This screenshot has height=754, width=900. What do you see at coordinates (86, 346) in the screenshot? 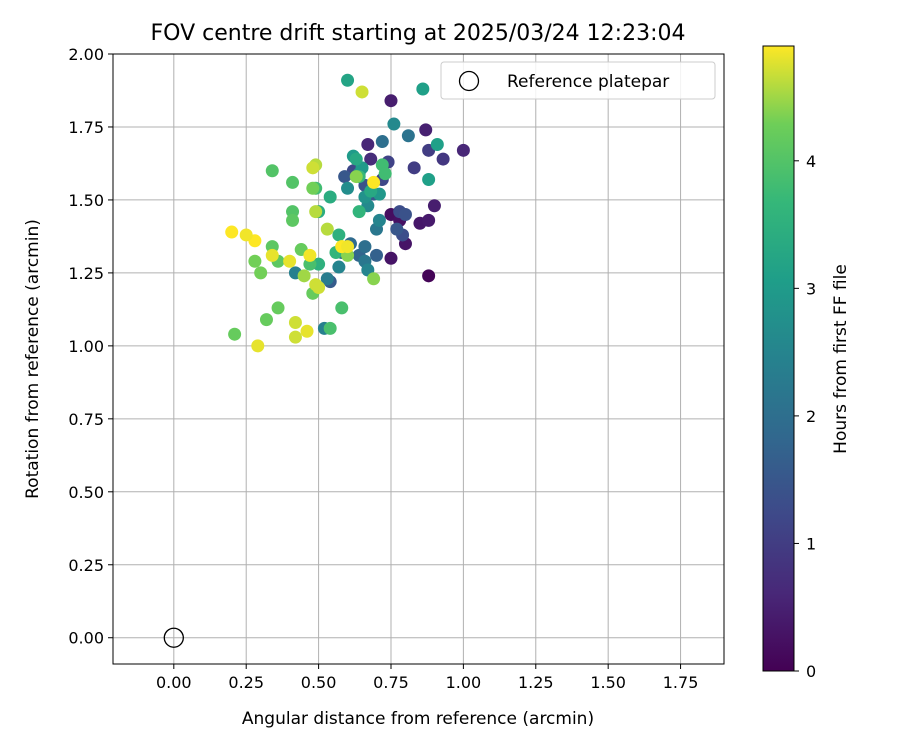
I see `y-tick-label: 1.00` at bounding box center [86, 346].